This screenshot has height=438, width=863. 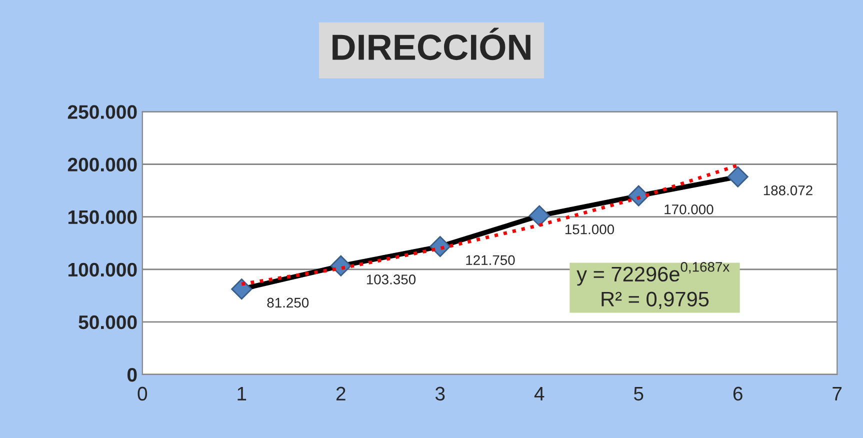 I want to click on y-tick-label: 50.000, so click(x=107, y=322).